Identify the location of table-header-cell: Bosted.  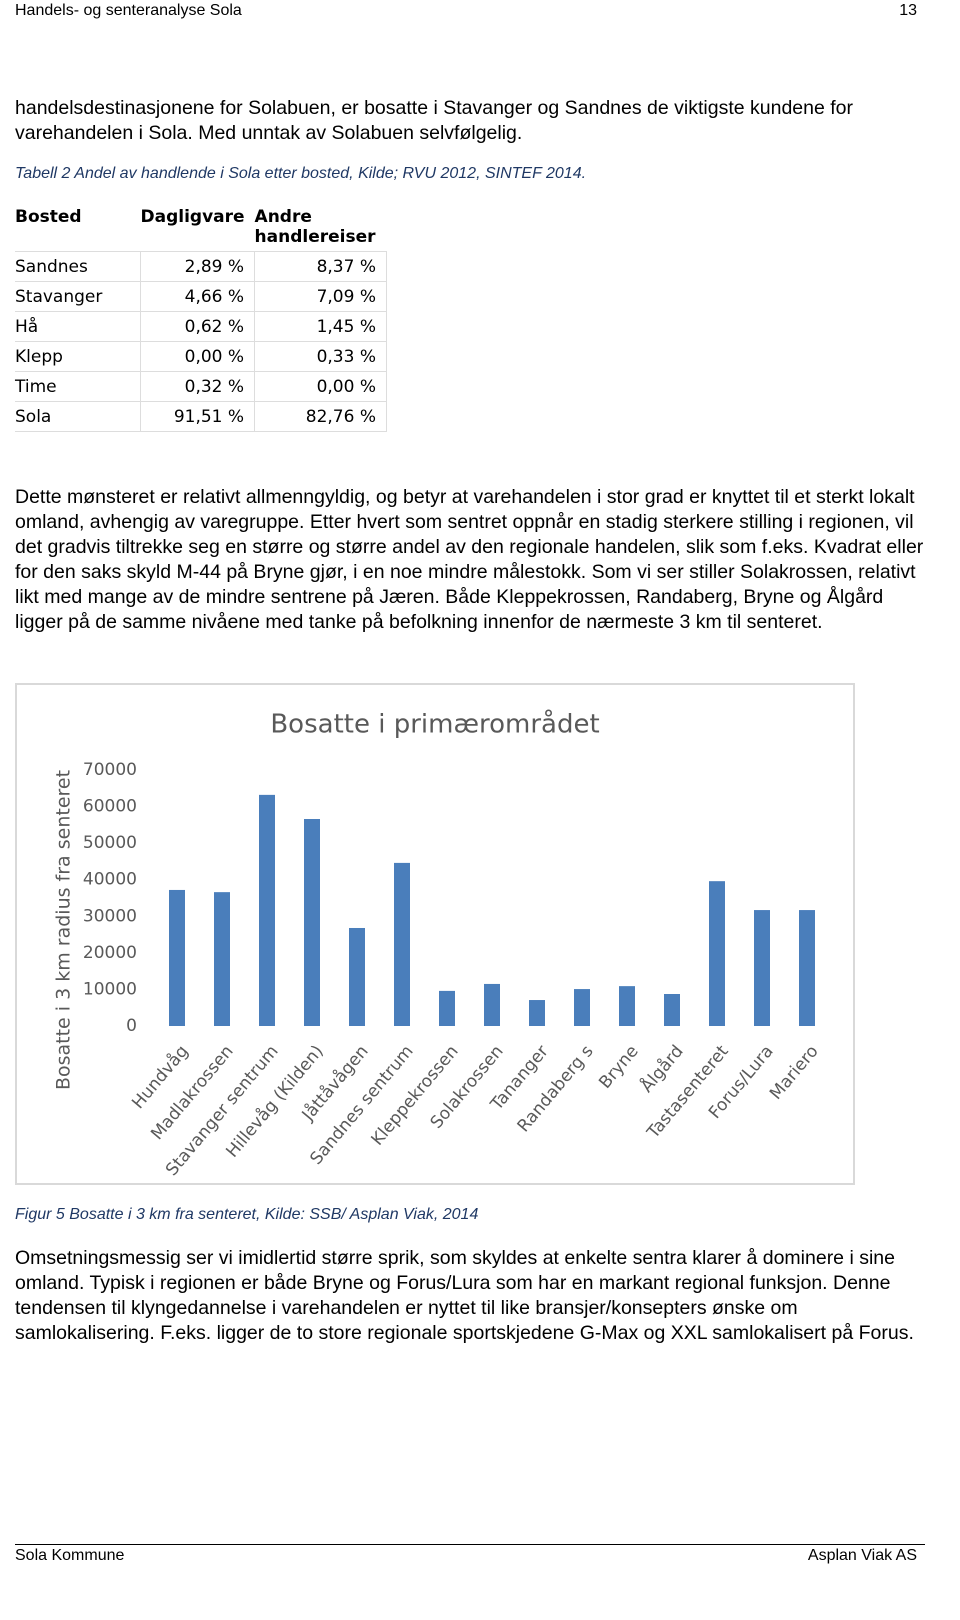
(48, 217).